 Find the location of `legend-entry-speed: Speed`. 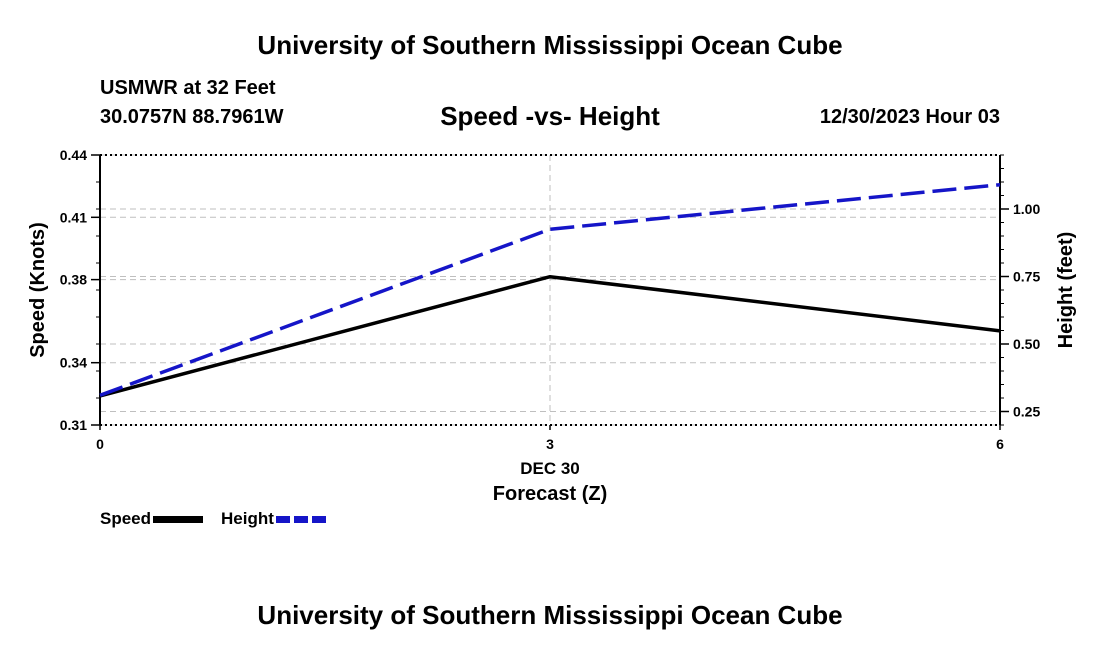

legend-entry-speed: Speed is located at coordinates (152, 519).